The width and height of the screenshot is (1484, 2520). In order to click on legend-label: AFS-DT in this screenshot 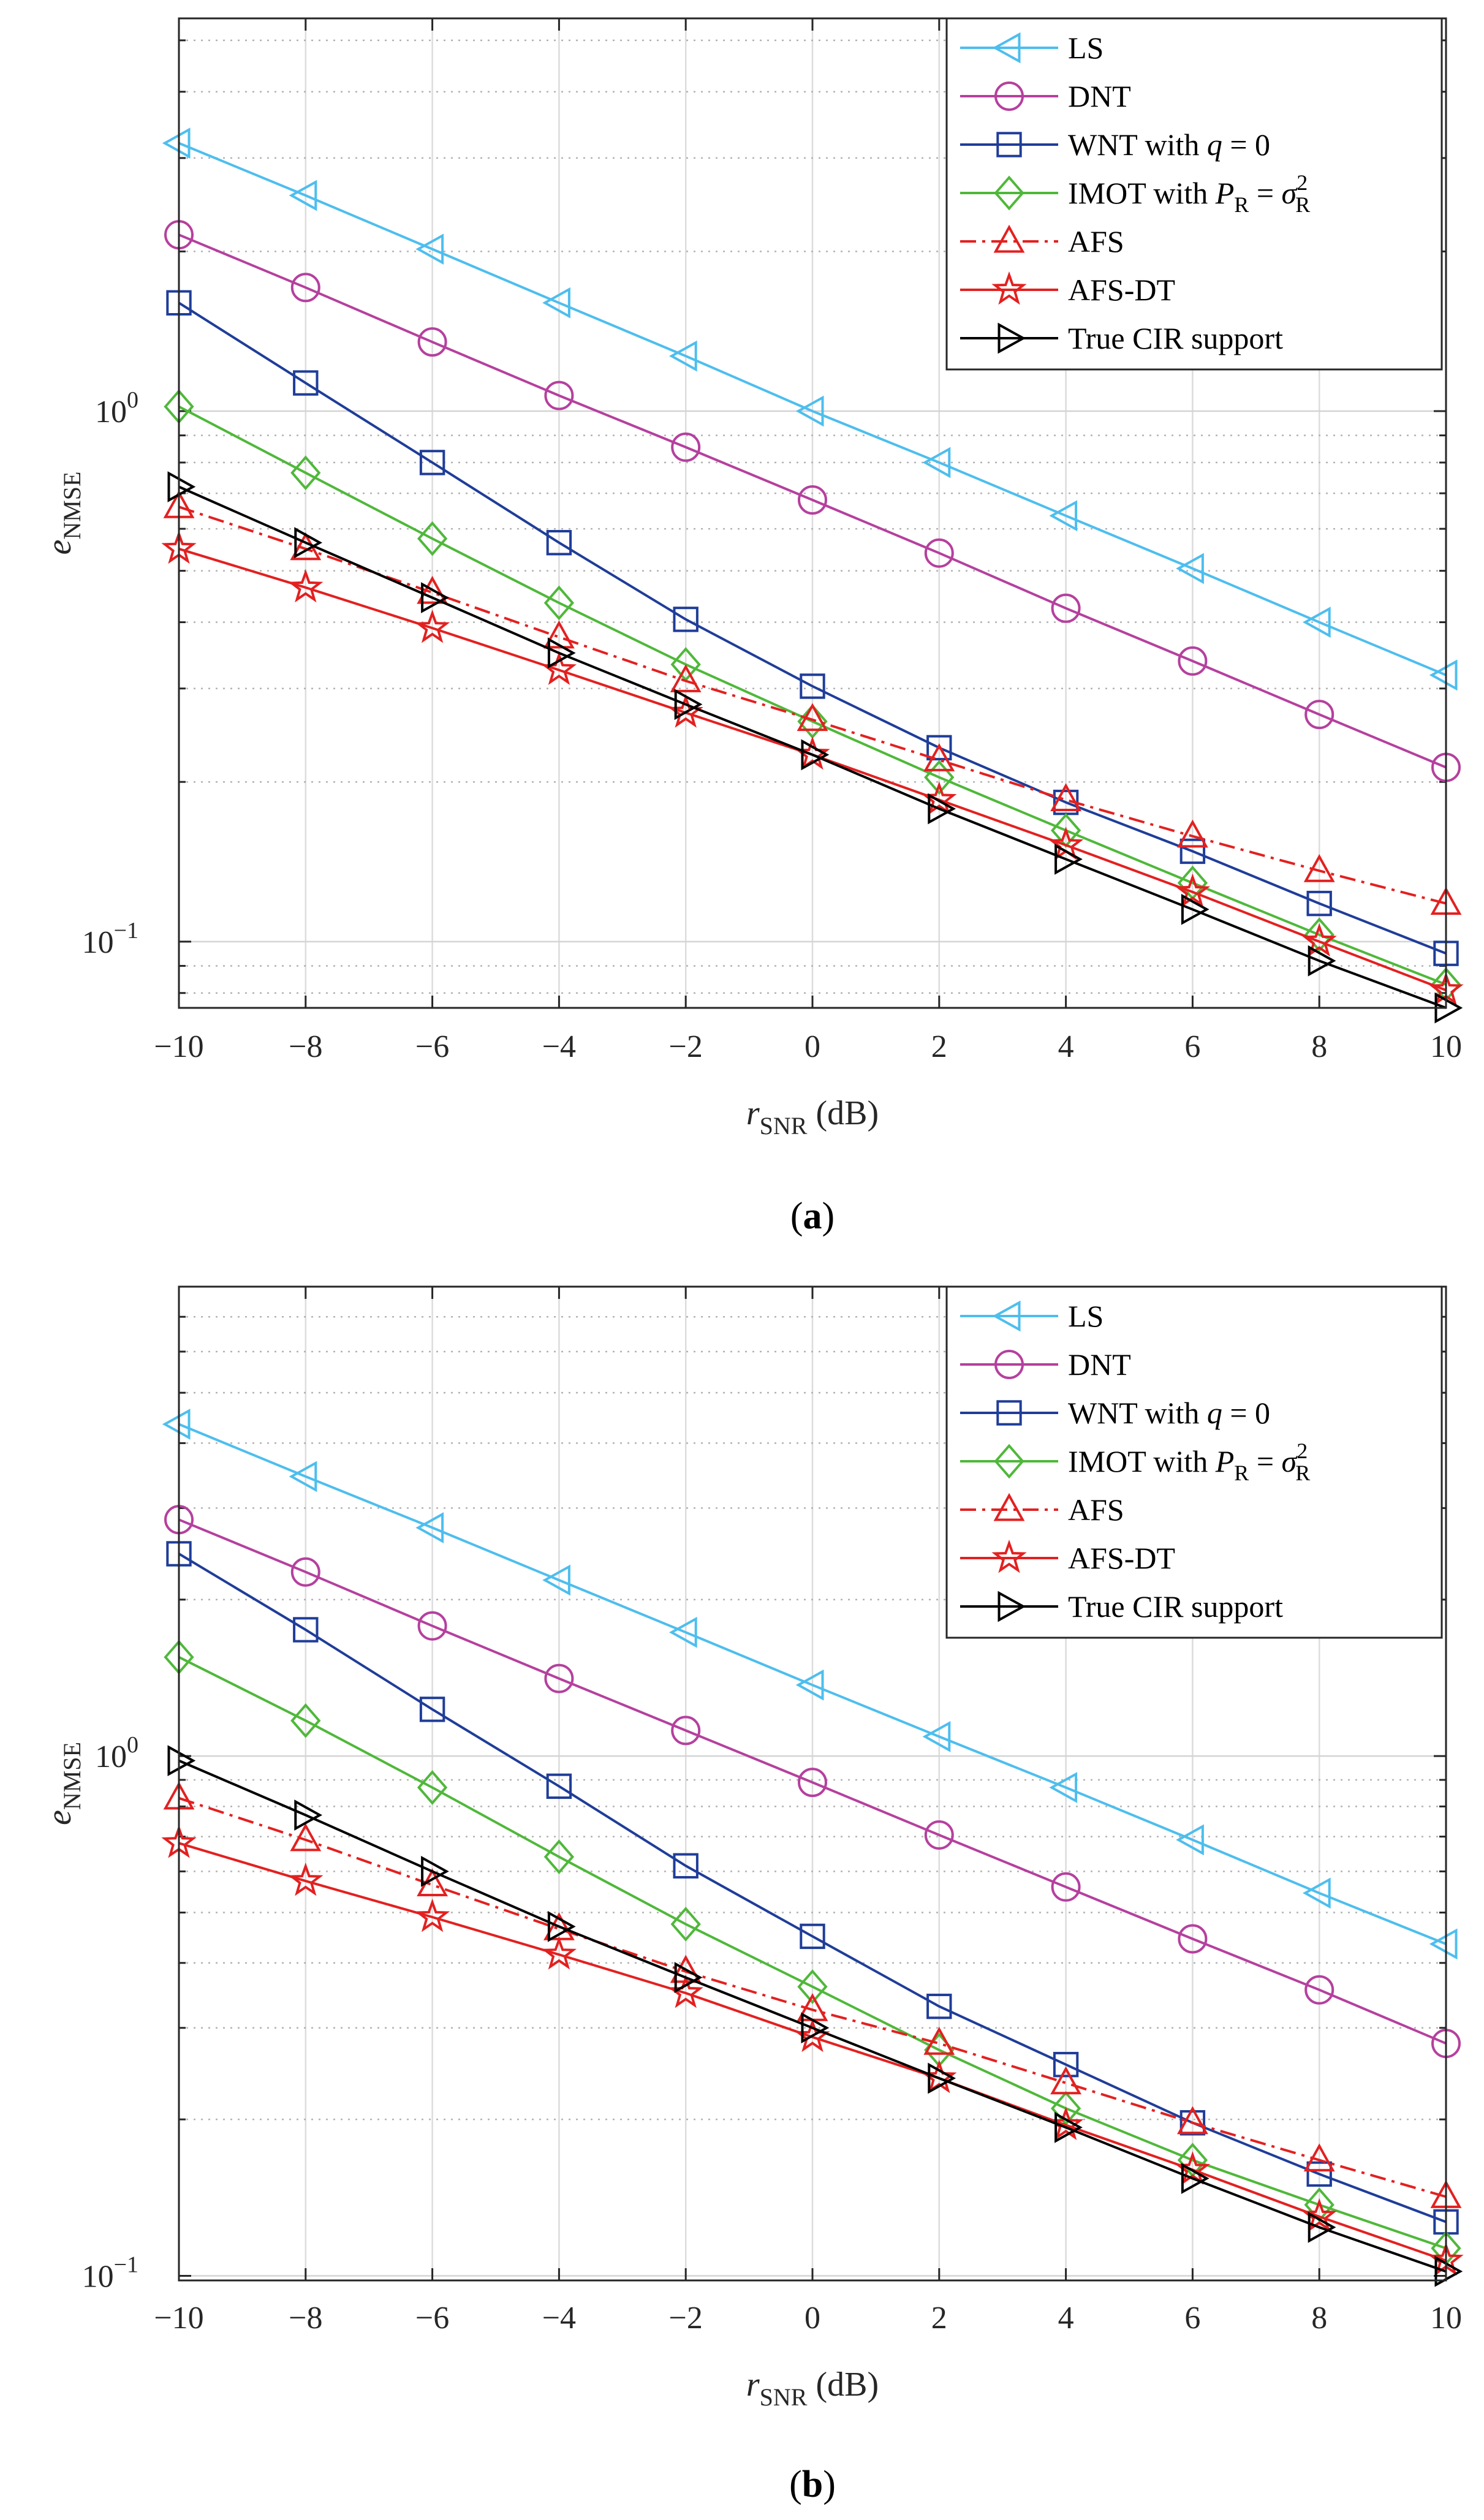, I will do `click(1121, 290)`.